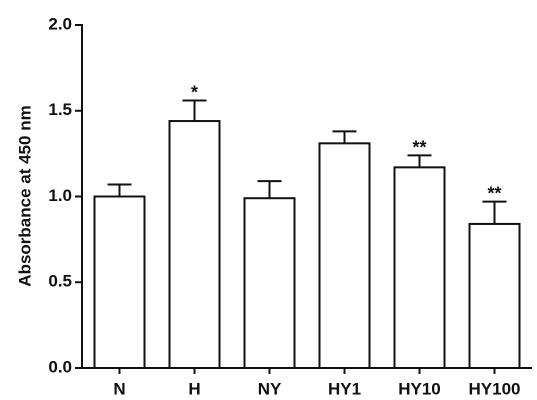 Image resolution: width=537 pixels, height=400 pixels. Describe the element at coordinates (60, 281) in the screenshot. I see `y-tick-label: 0.5` at that location.